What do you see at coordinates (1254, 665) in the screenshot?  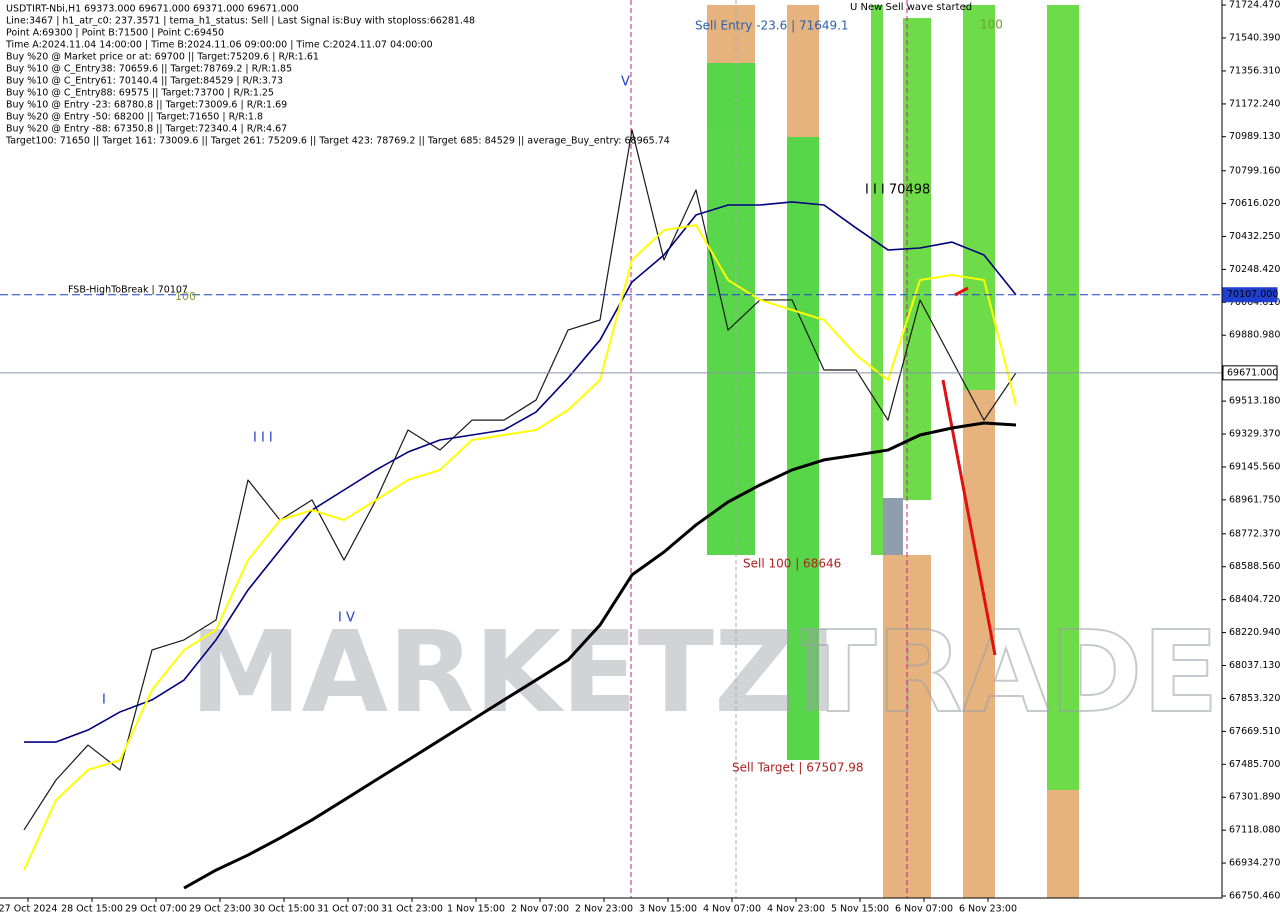 I see `y-tick-label: 68037.130` at bounding box center [1254, 665].